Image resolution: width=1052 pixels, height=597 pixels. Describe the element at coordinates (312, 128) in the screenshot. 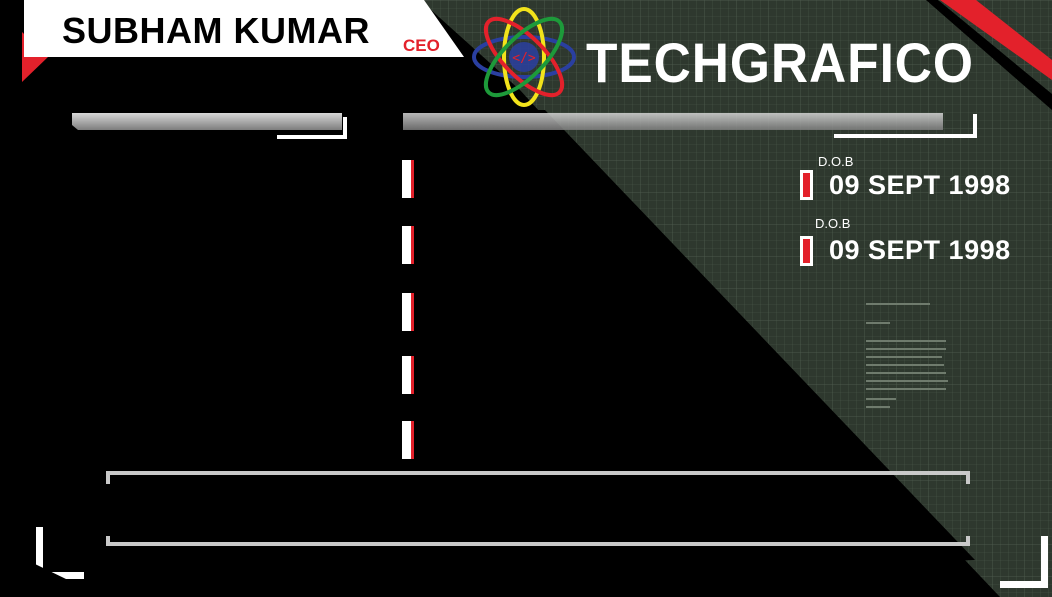

I see `top-bar-left-bracket` at that location.